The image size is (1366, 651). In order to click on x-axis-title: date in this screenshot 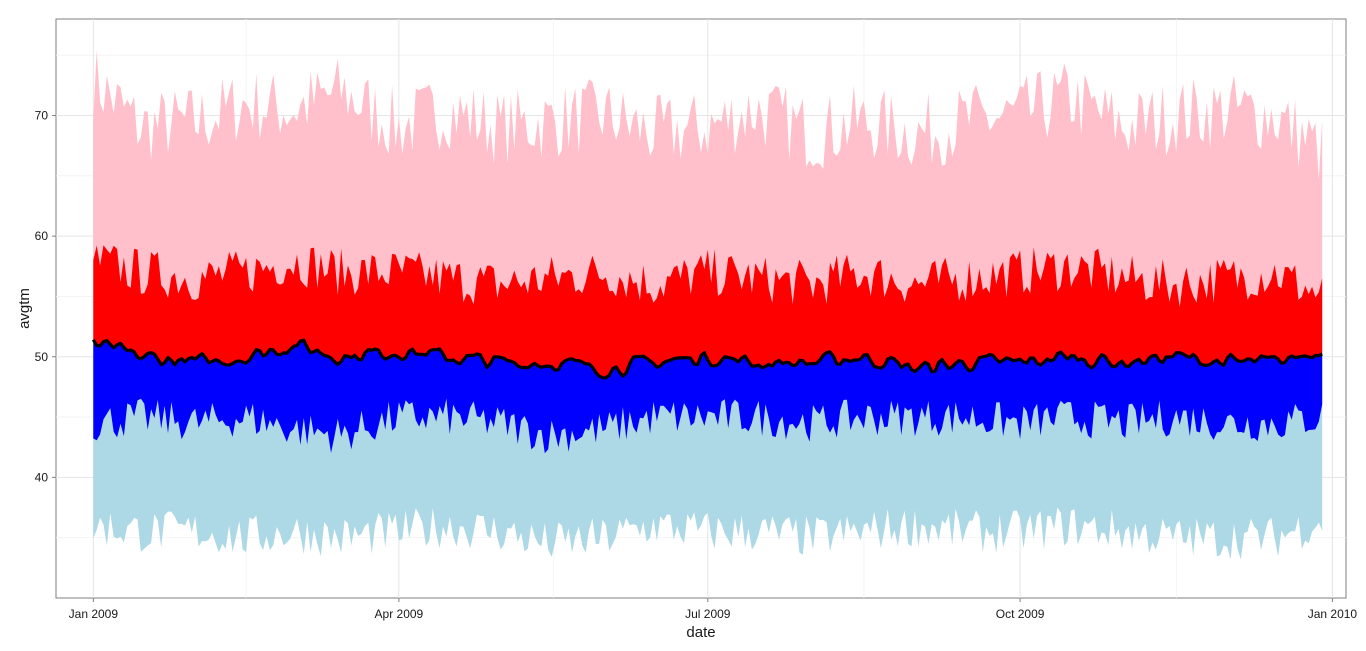, I will do `click(700, 632)`.